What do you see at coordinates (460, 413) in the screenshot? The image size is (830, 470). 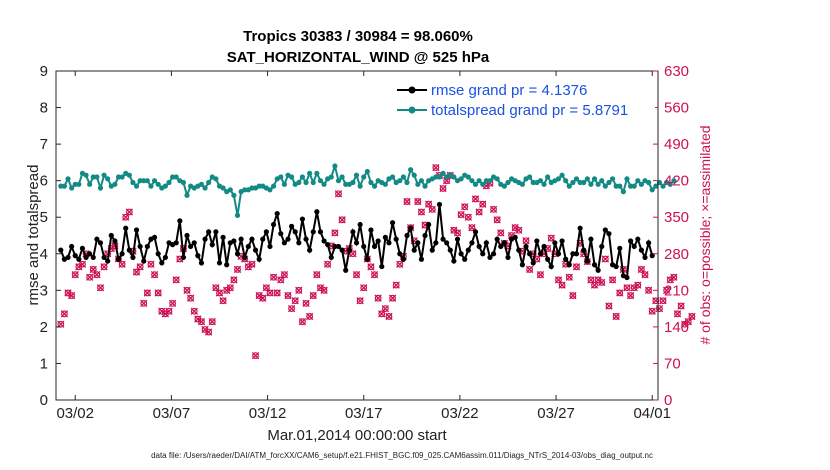 I see `x-tick-label: 03/22` at bounding box center [460, 413].